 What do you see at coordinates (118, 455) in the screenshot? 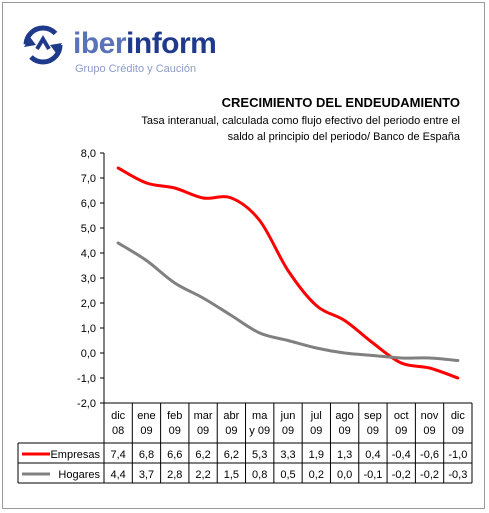
I see `table-value-empresas: 7,4` at bounding box center [118, 455].